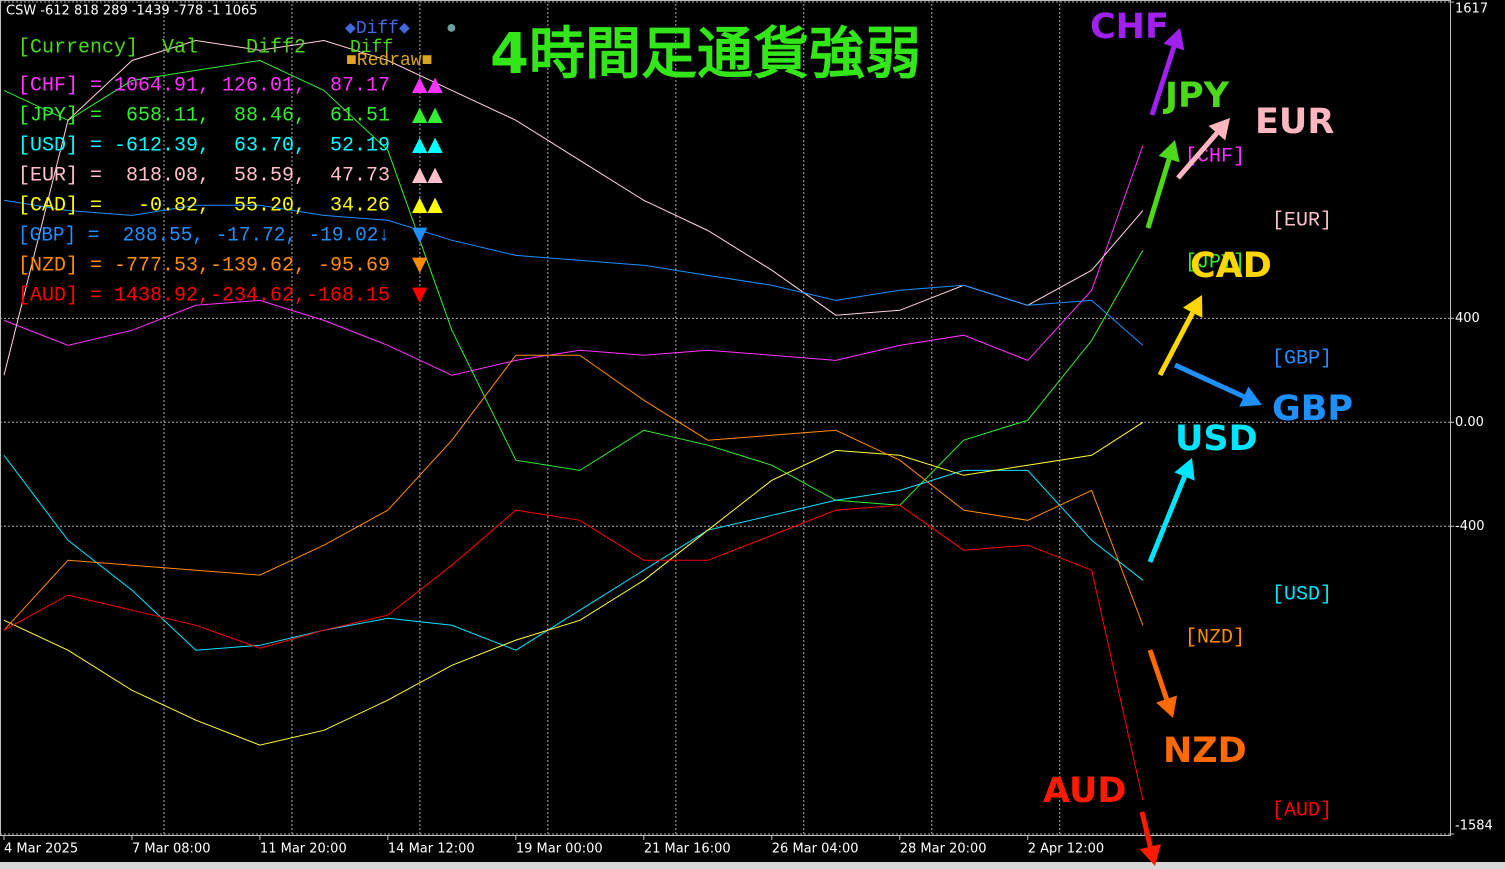  I want to click on legend-item: Diff, so click(371, 48).